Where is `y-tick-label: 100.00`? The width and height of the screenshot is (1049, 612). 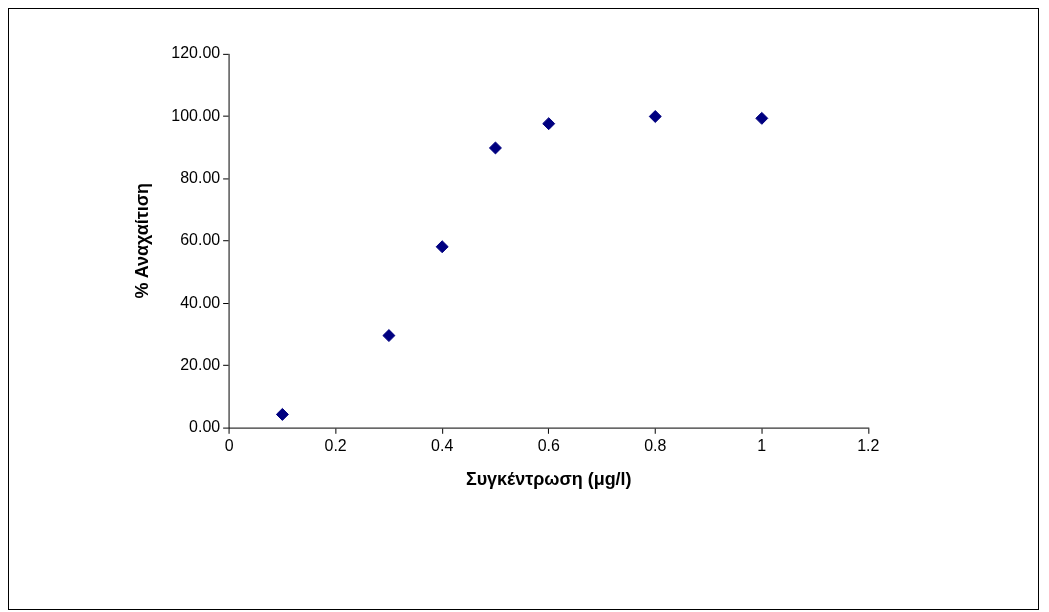 y-tick-label: 100.00 is located at coordinates (196, 115).